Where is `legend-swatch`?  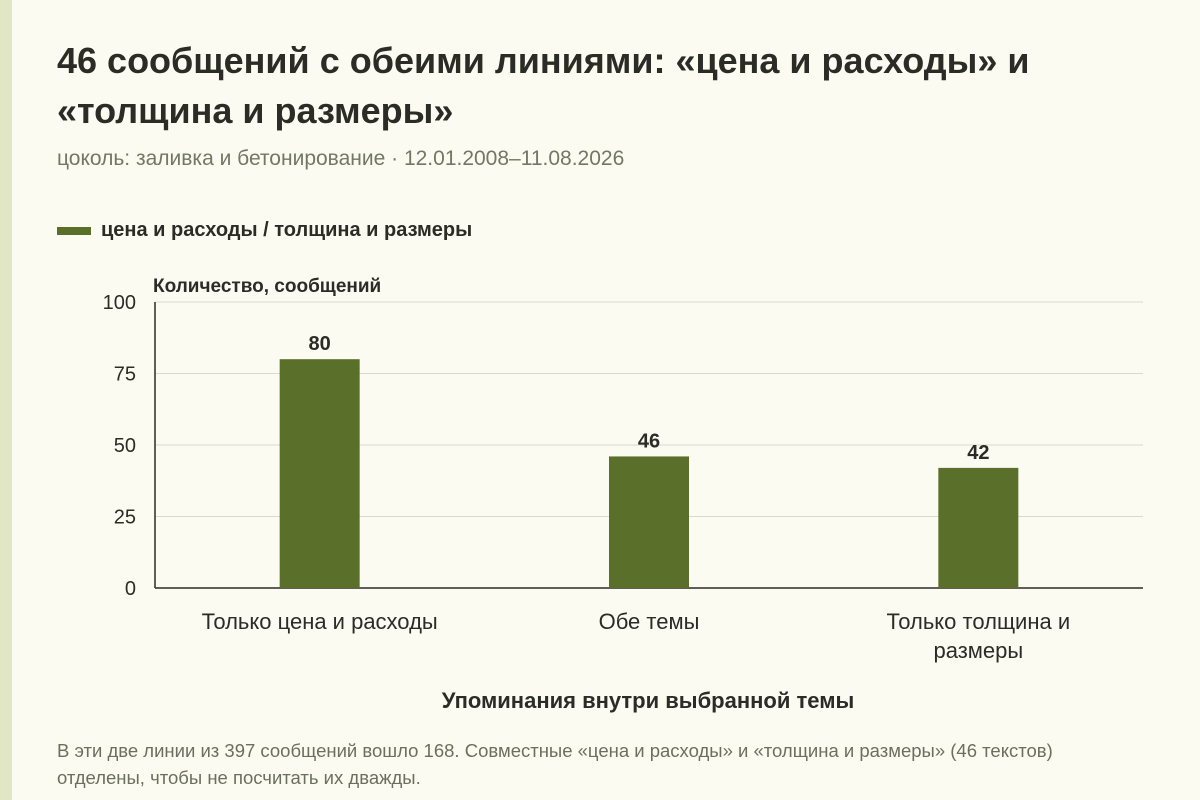
legend-swatch is located at coordinates (74, 230).